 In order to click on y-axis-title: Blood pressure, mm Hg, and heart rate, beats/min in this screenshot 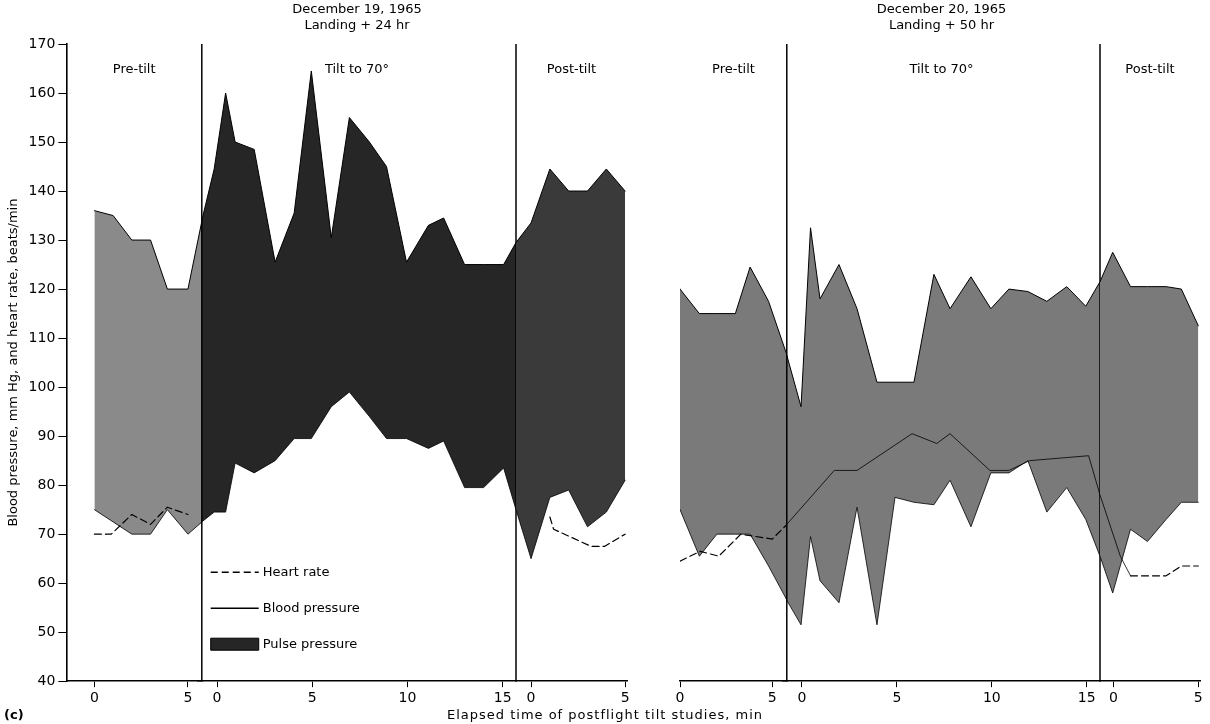, I will do `click(13, 362)`.